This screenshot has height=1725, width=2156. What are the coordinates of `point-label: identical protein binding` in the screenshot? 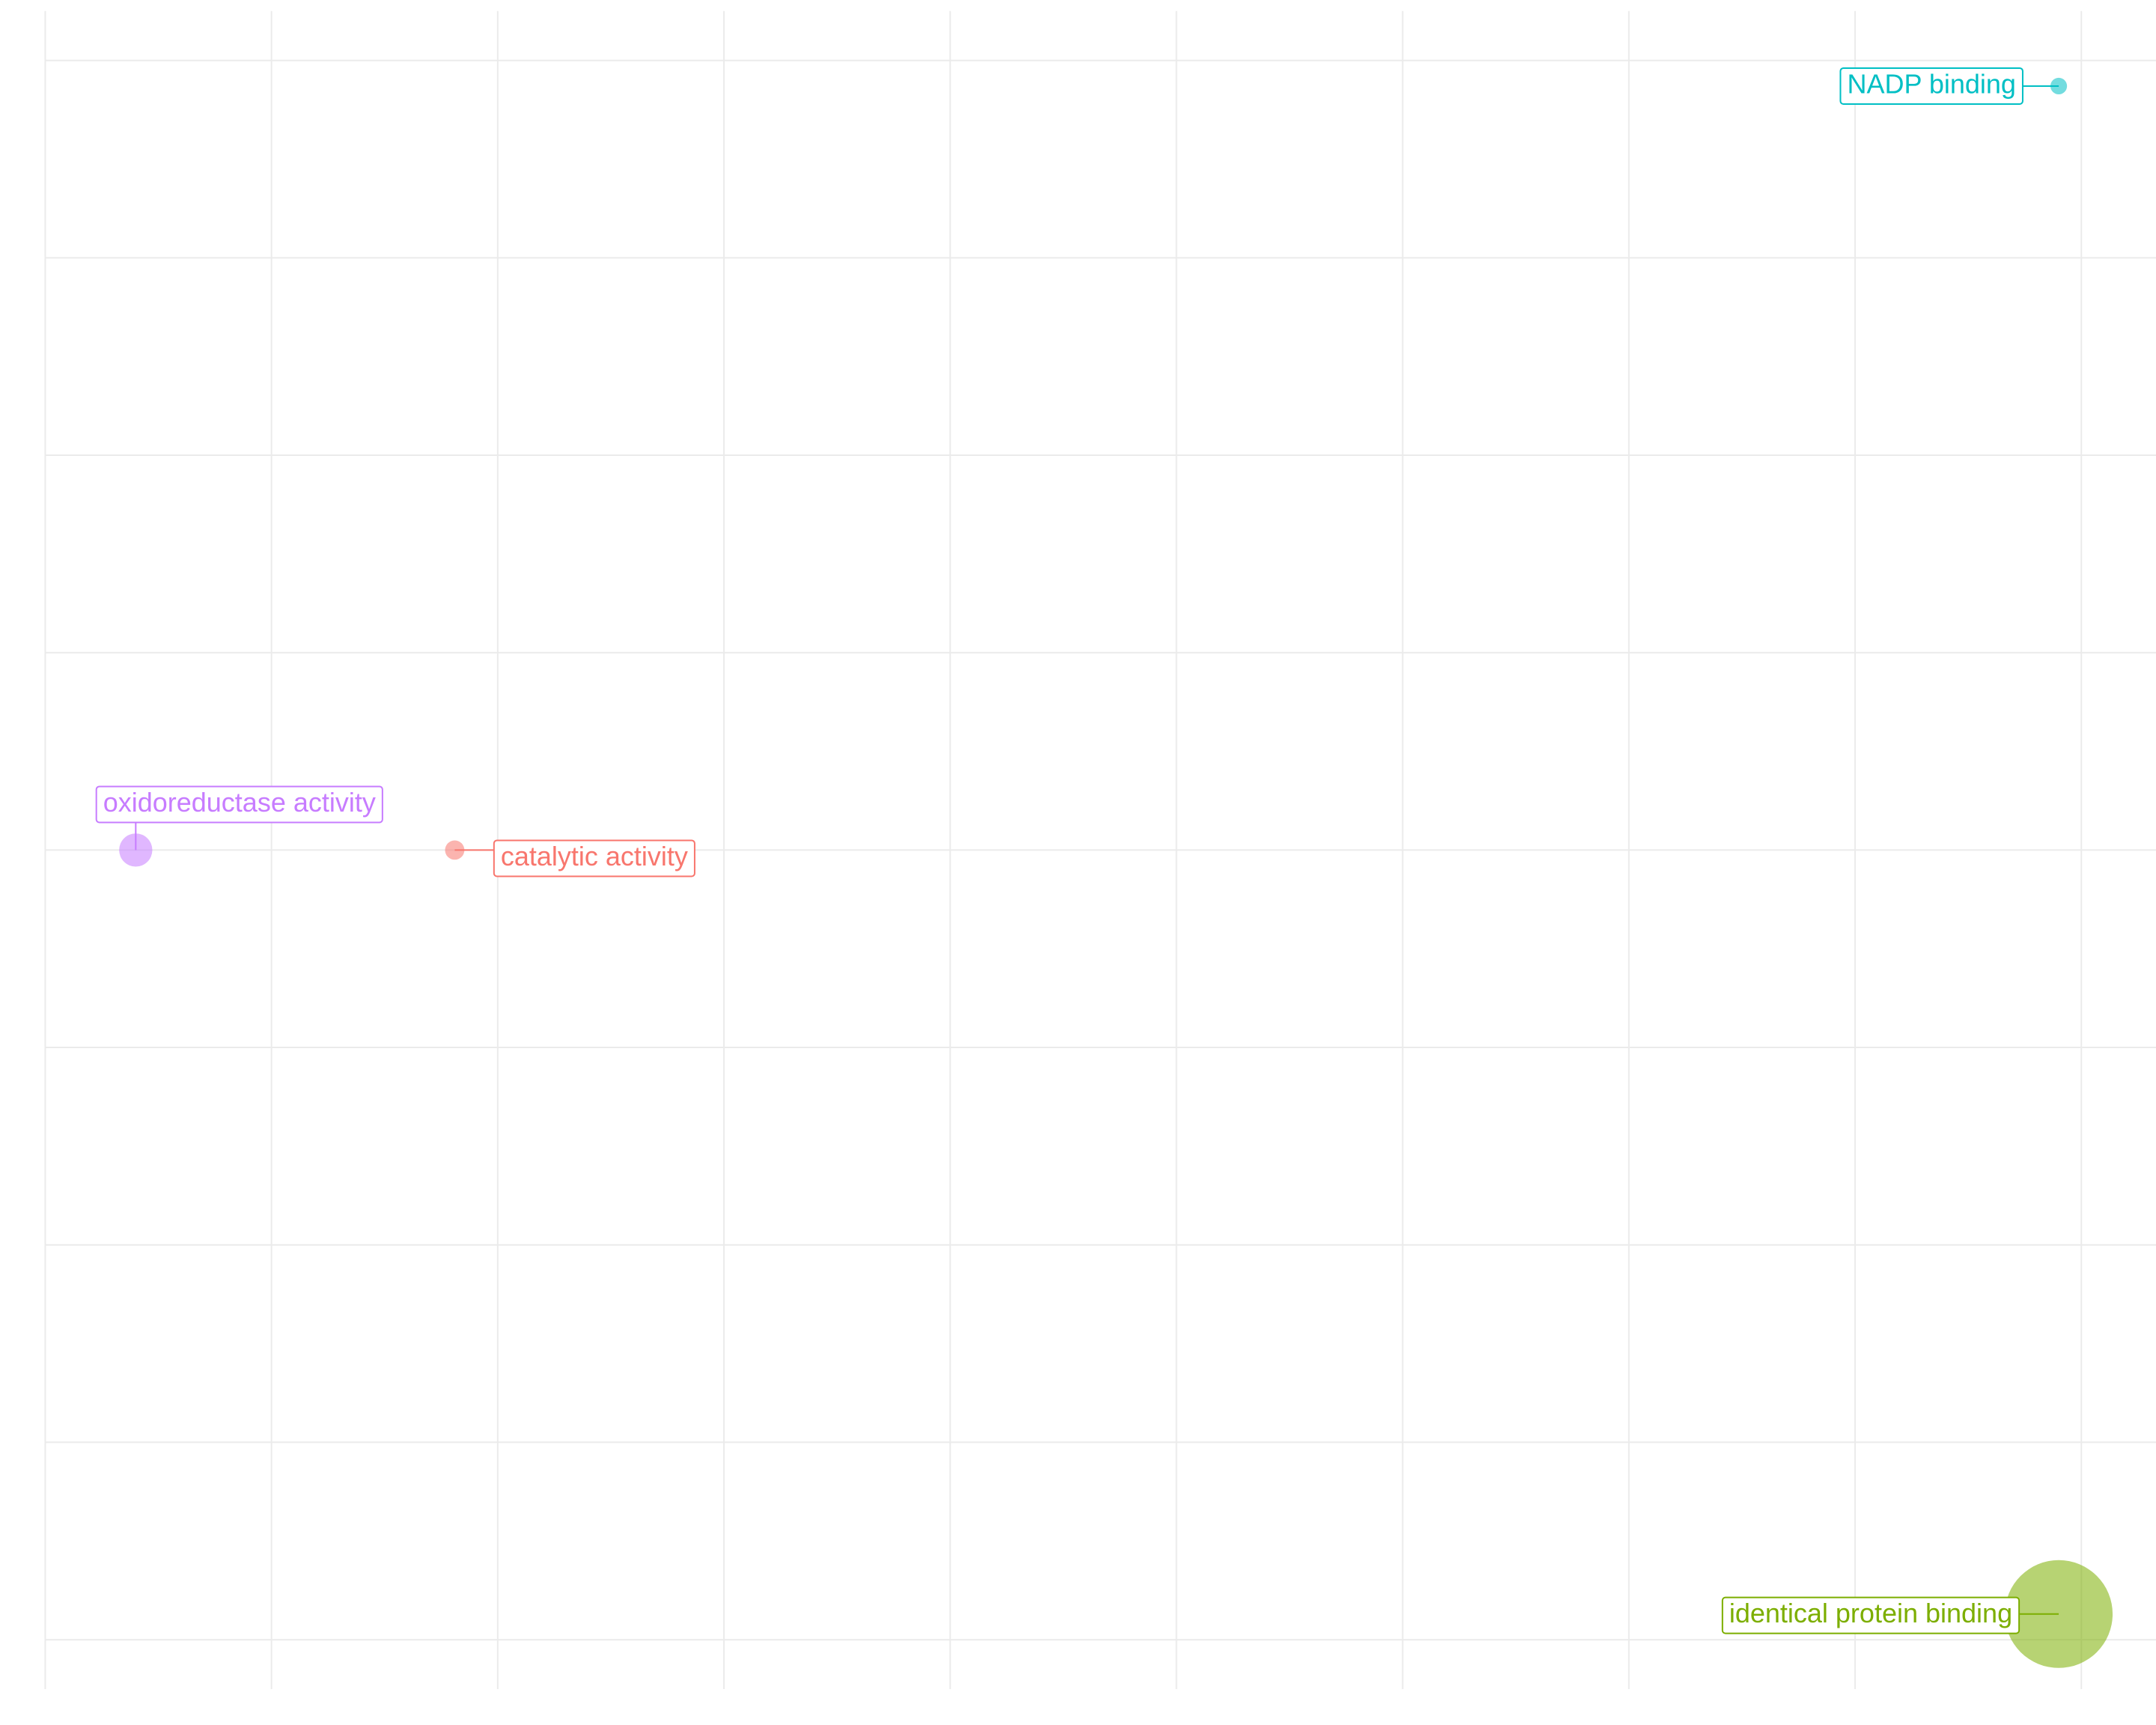 It's located at (1870, 1613).